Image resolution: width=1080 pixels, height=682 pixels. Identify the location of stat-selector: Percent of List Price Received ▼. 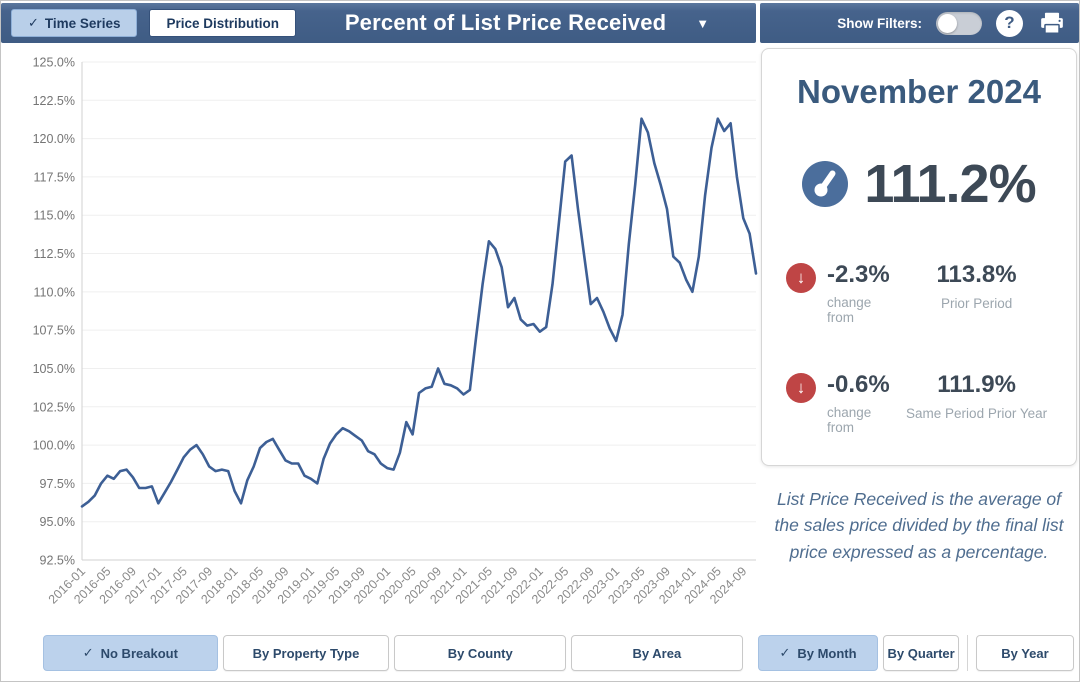
(527, 23).